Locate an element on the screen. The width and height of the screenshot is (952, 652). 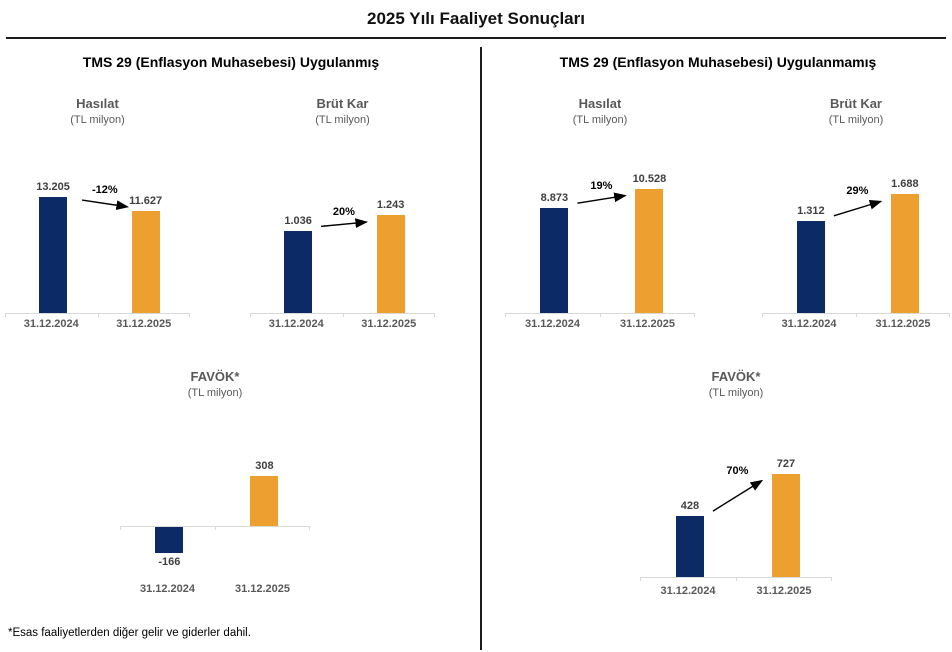
bar-value-label: 11.627 is located at coordinates (146, 200).